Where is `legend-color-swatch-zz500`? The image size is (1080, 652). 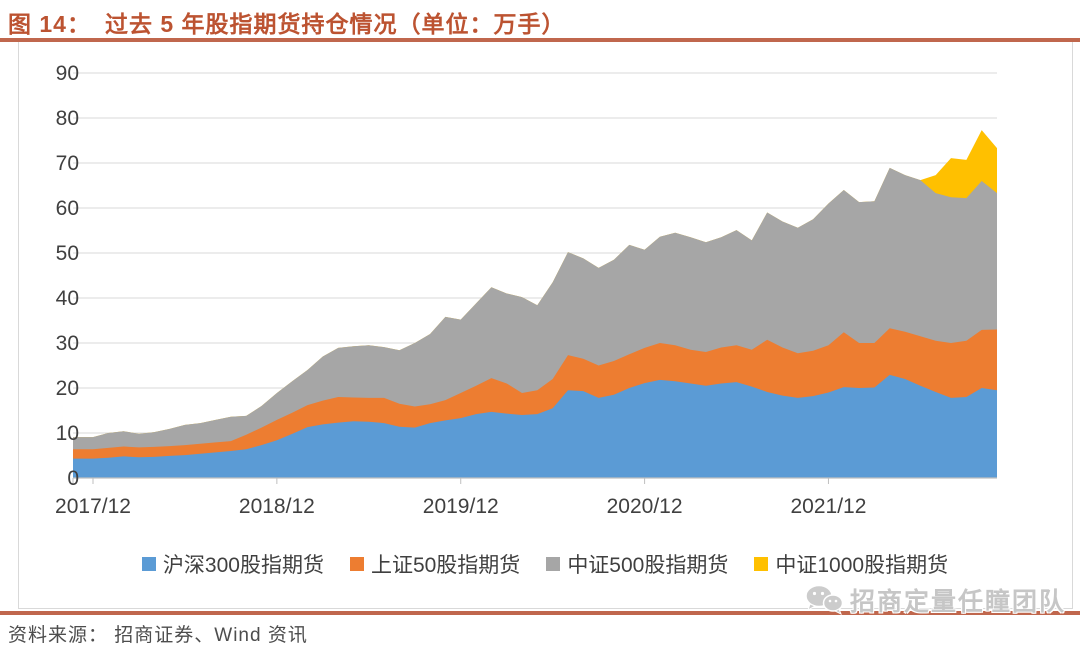
legend-color-swatch-zz500 is located at coordinates (553, 564).